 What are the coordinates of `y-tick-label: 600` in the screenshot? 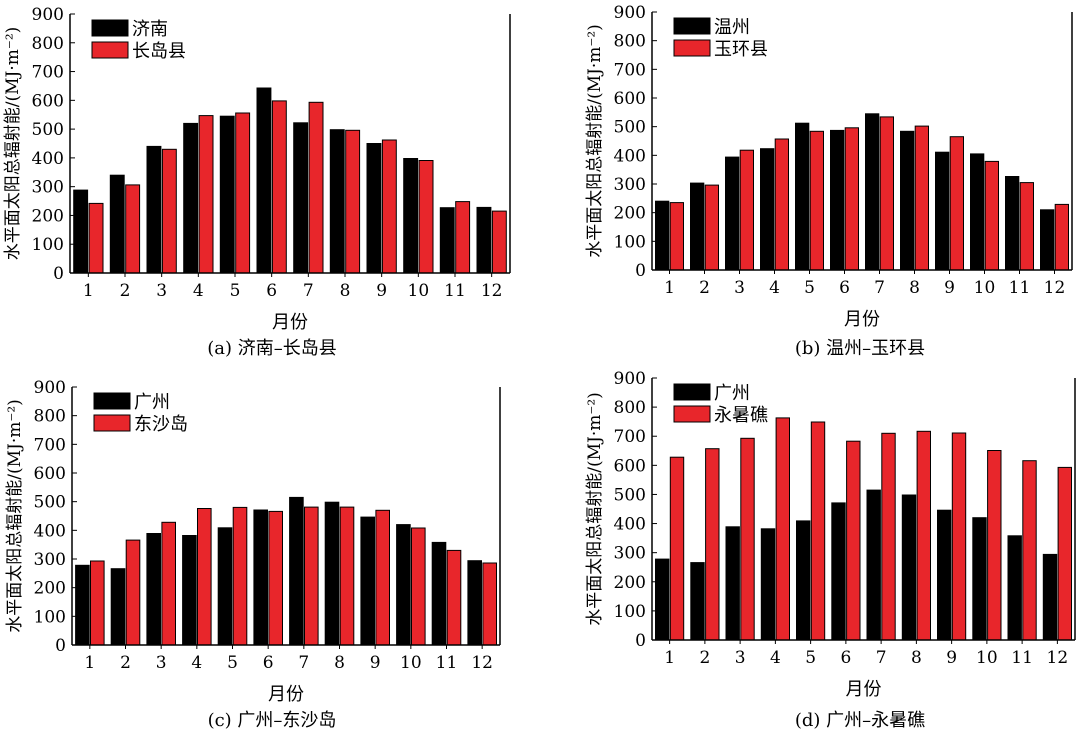 It's located at (48, 101).